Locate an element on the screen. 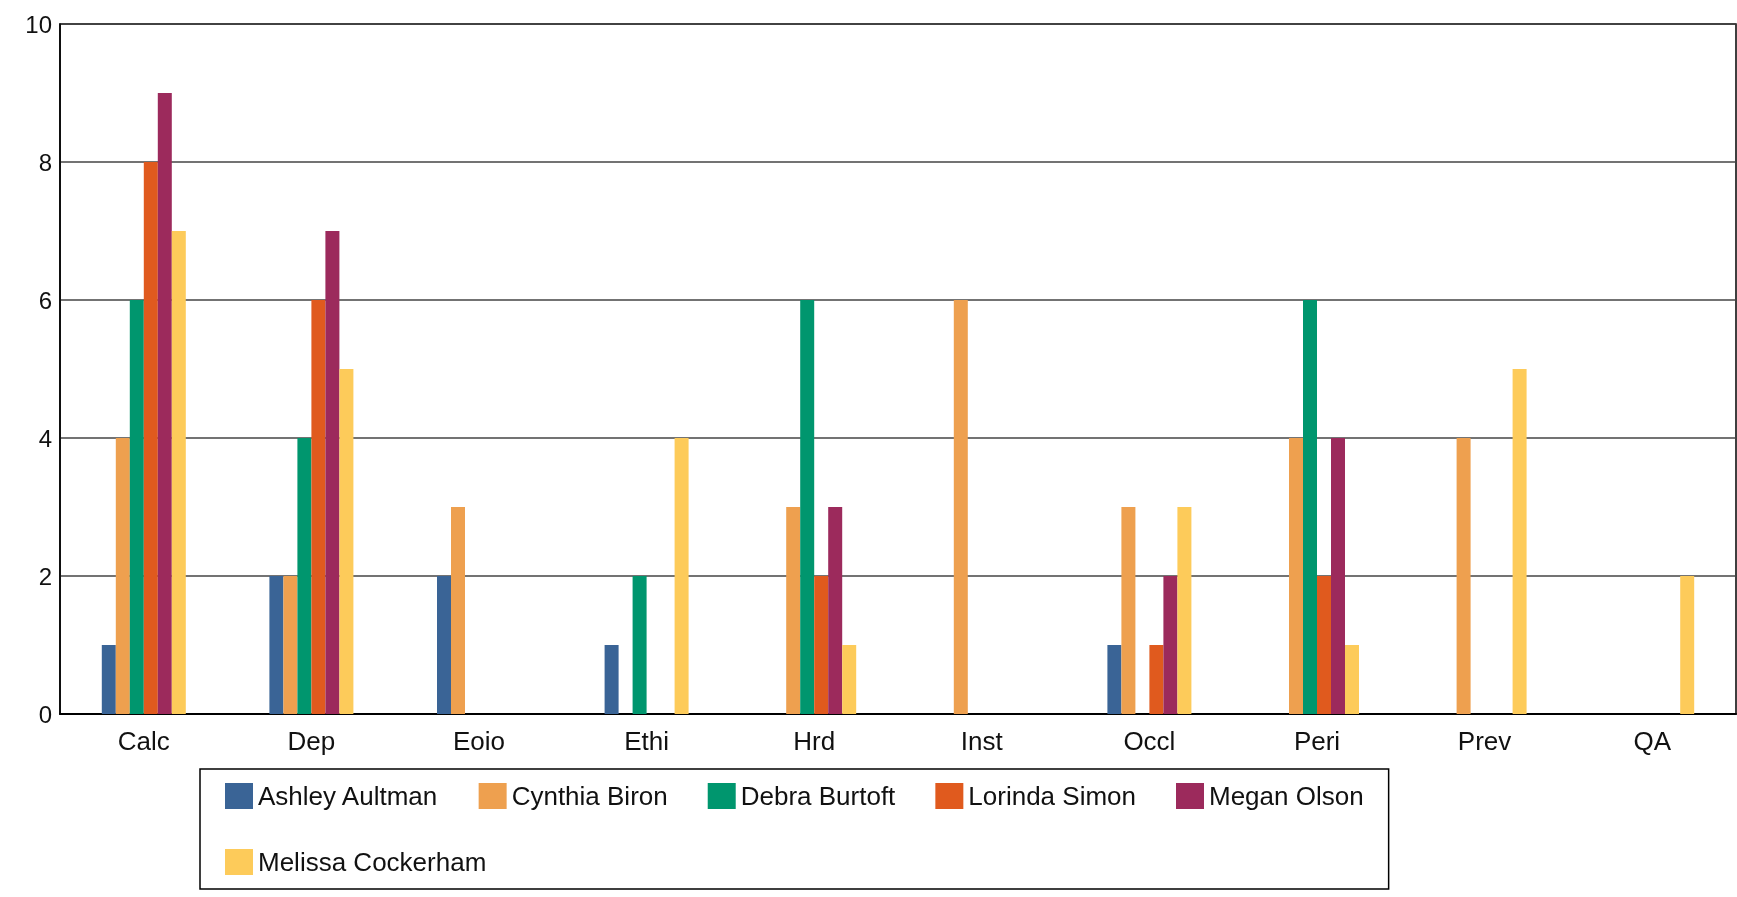 The height and width of the screenshot is (897, 1737). y-tick-label: 4 is located at coordinates (45, 438).